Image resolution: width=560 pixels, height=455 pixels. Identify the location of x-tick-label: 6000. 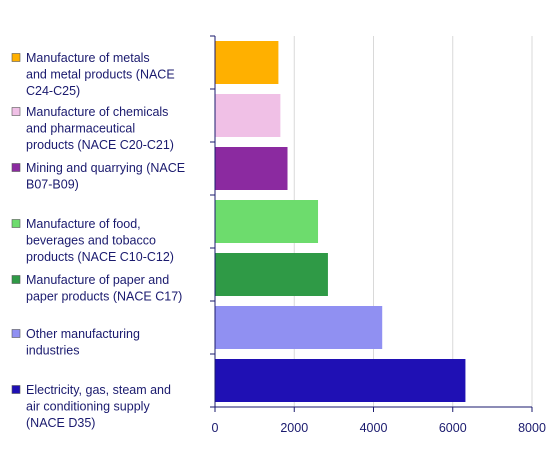
(453, 428).